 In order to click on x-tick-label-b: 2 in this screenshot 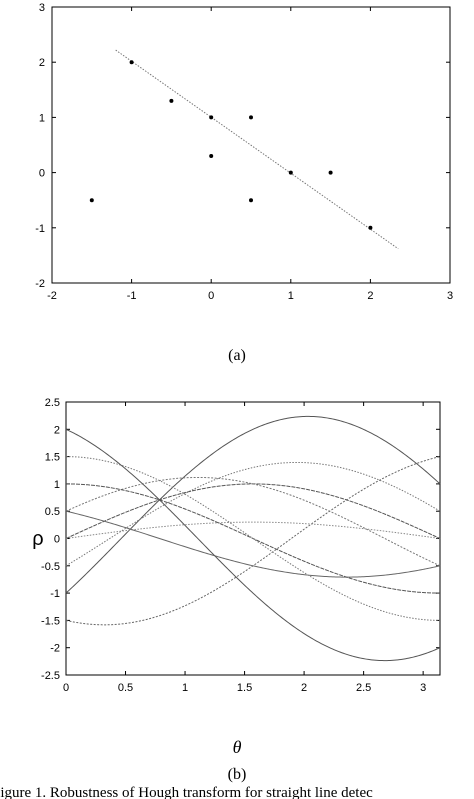, I will do `click(304, 688)`.